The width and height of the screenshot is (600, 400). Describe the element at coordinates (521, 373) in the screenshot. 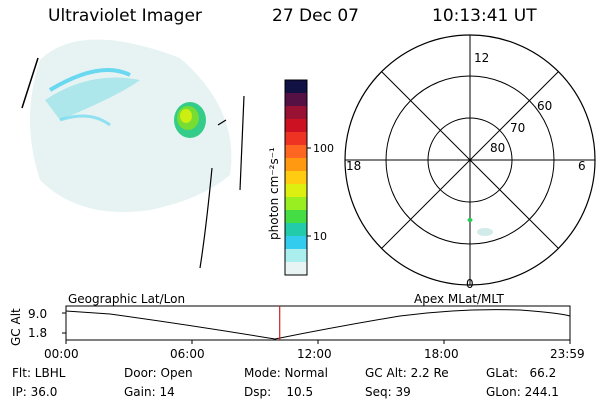

I see `info-glat: GLat: 66.2` at that location.